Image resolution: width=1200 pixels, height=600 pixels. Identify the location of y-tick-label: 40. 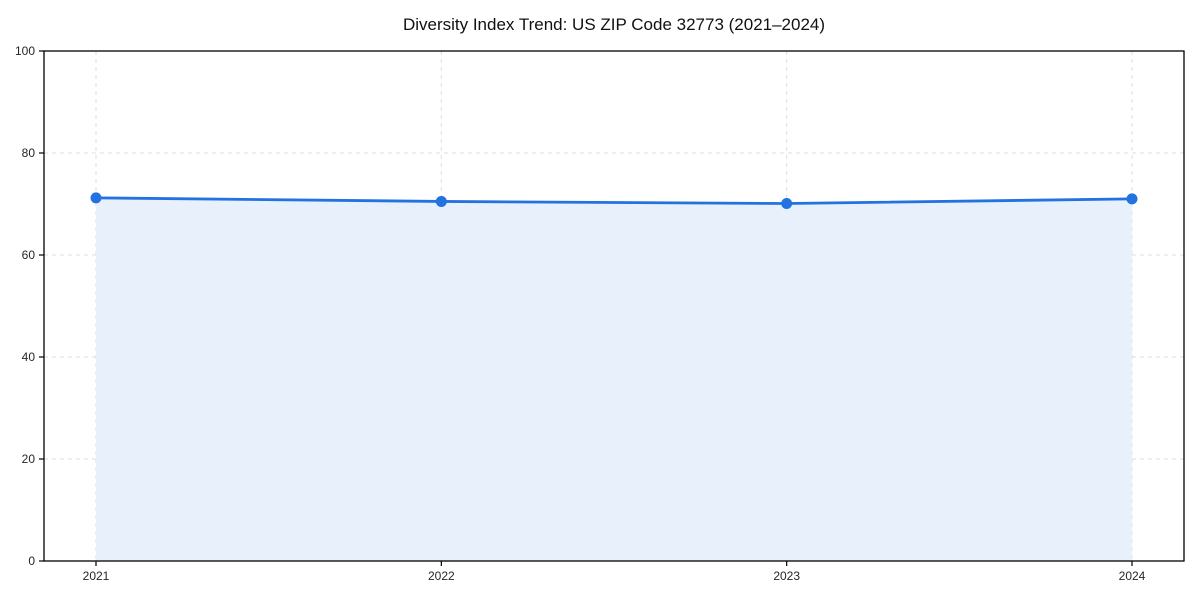
(29, 357).